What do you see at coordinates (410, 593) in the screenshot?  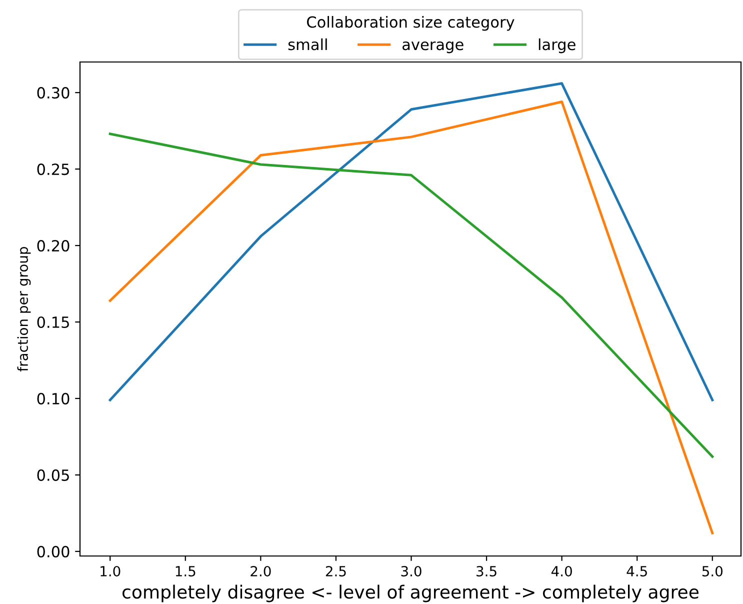 I see `x-axis-title: completely disagree <- level of agreement -> completely agree` at bounding box center [410, 593].